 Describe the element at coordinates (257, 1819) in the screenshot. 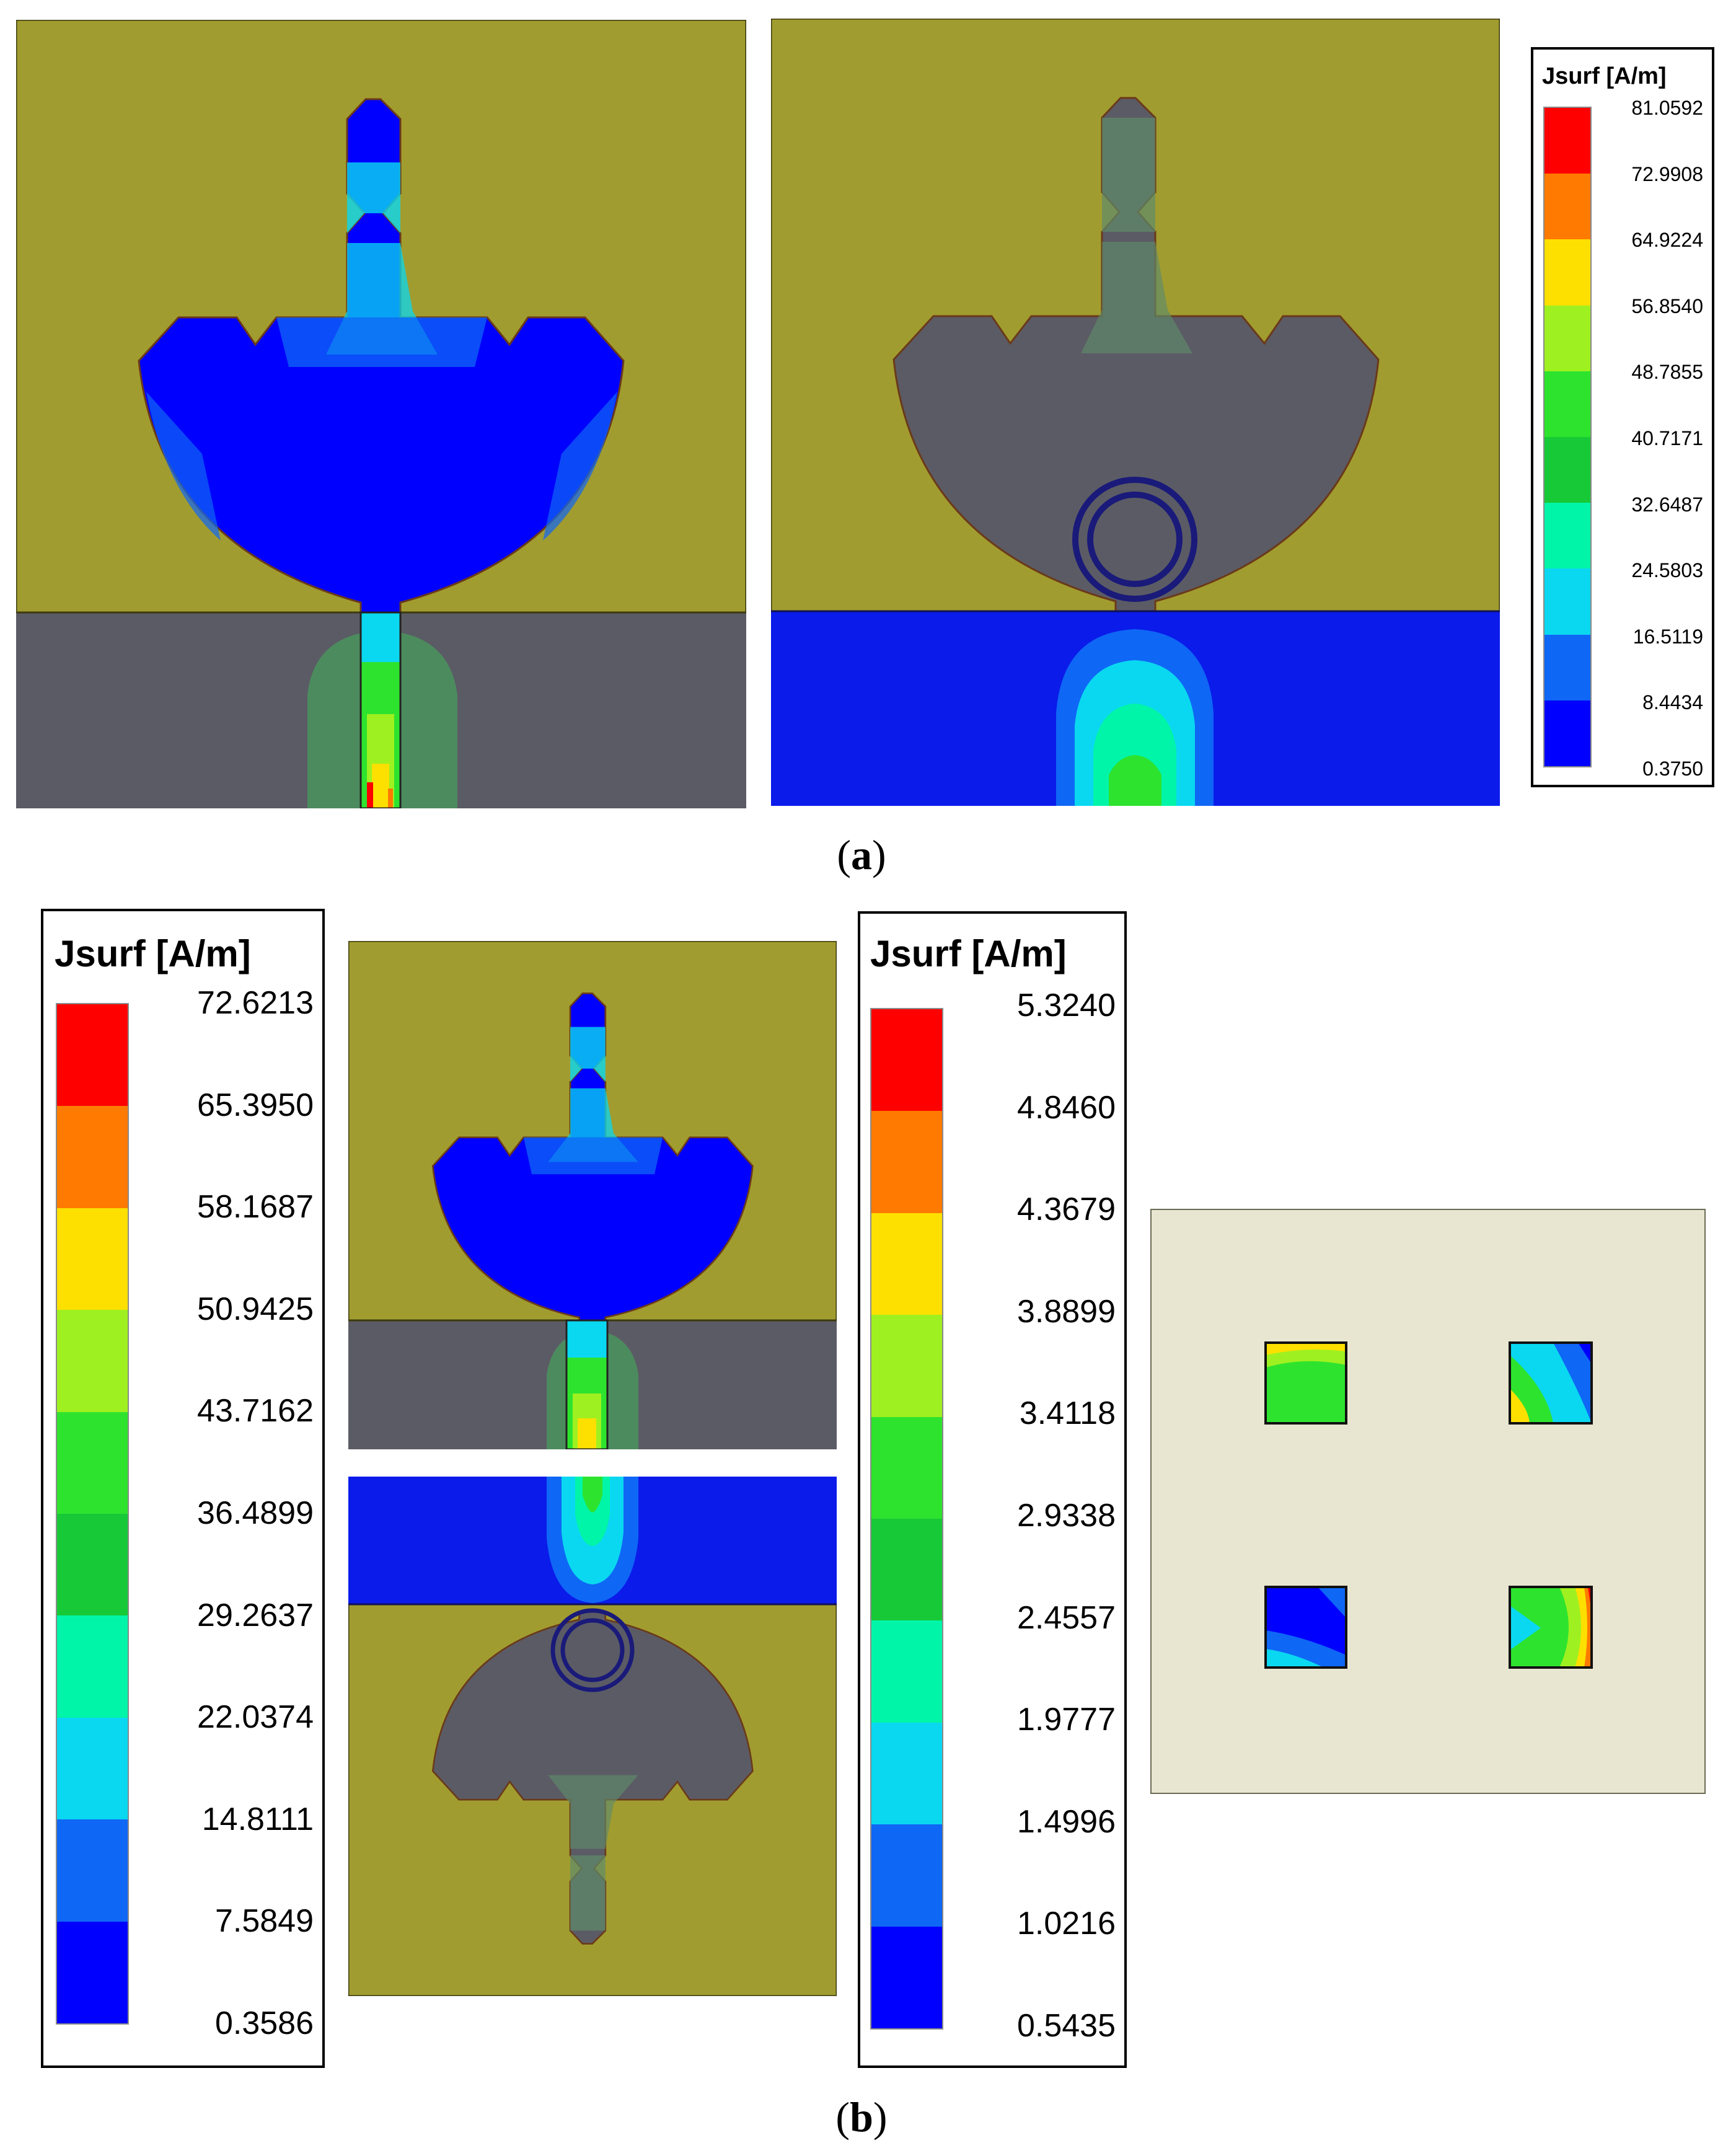

I see `legend-value-label: 14.8111` at that location.